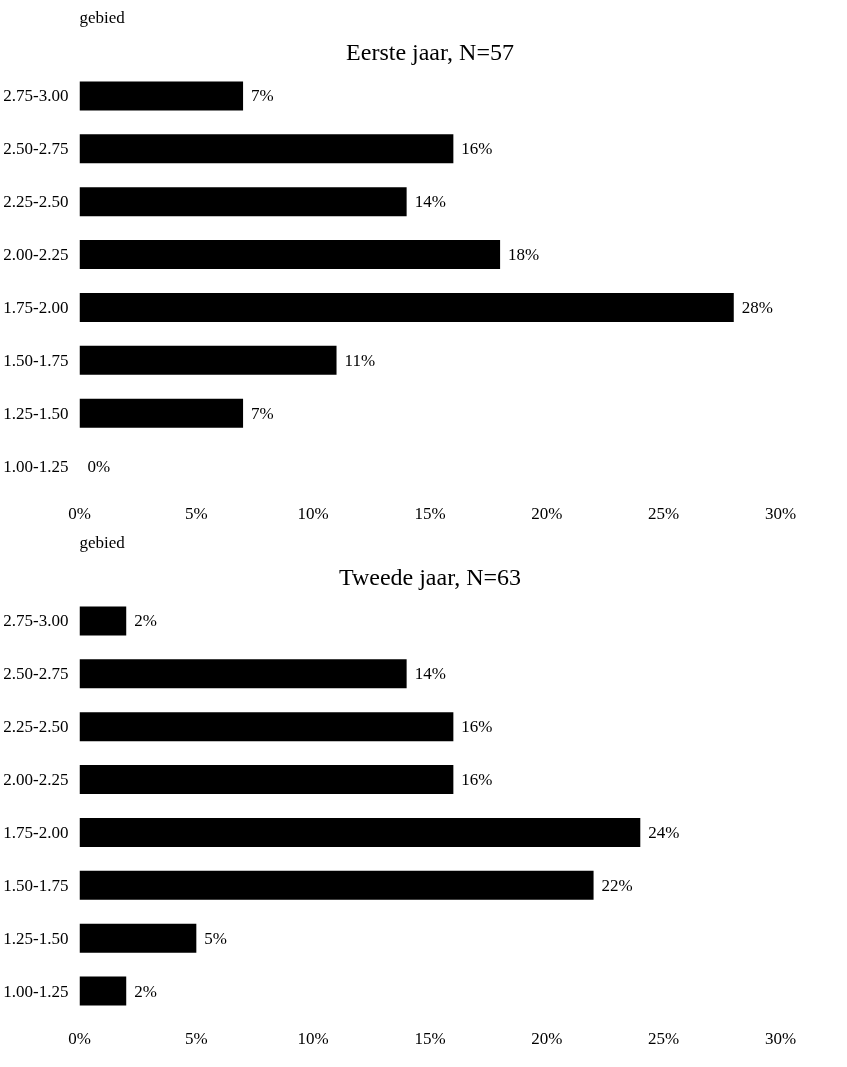 This screenshot has width=847, height=1067. Describe the element at coordinates (664, 832) in the screenshot. I see `data-label: 24%` at that location.